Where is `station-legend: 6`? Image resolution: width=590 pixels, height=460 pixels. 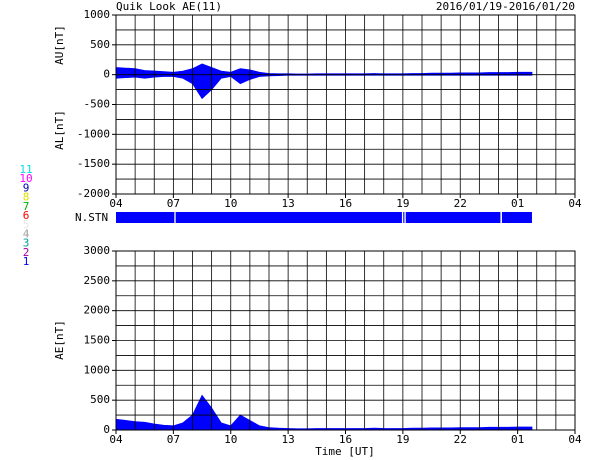 station-legend: 6 is located at coordinates (26, 215).